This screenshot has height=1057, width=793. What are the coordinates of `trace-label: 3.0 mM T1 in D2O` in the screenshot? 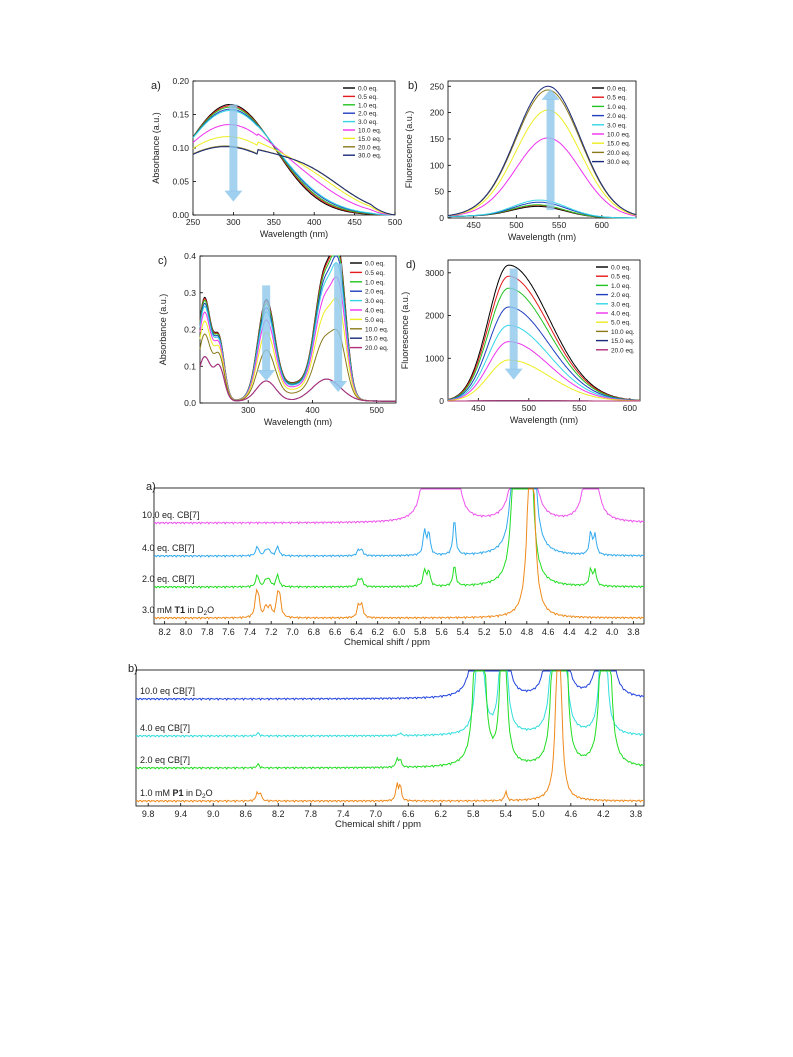 It's located at (178, 611).